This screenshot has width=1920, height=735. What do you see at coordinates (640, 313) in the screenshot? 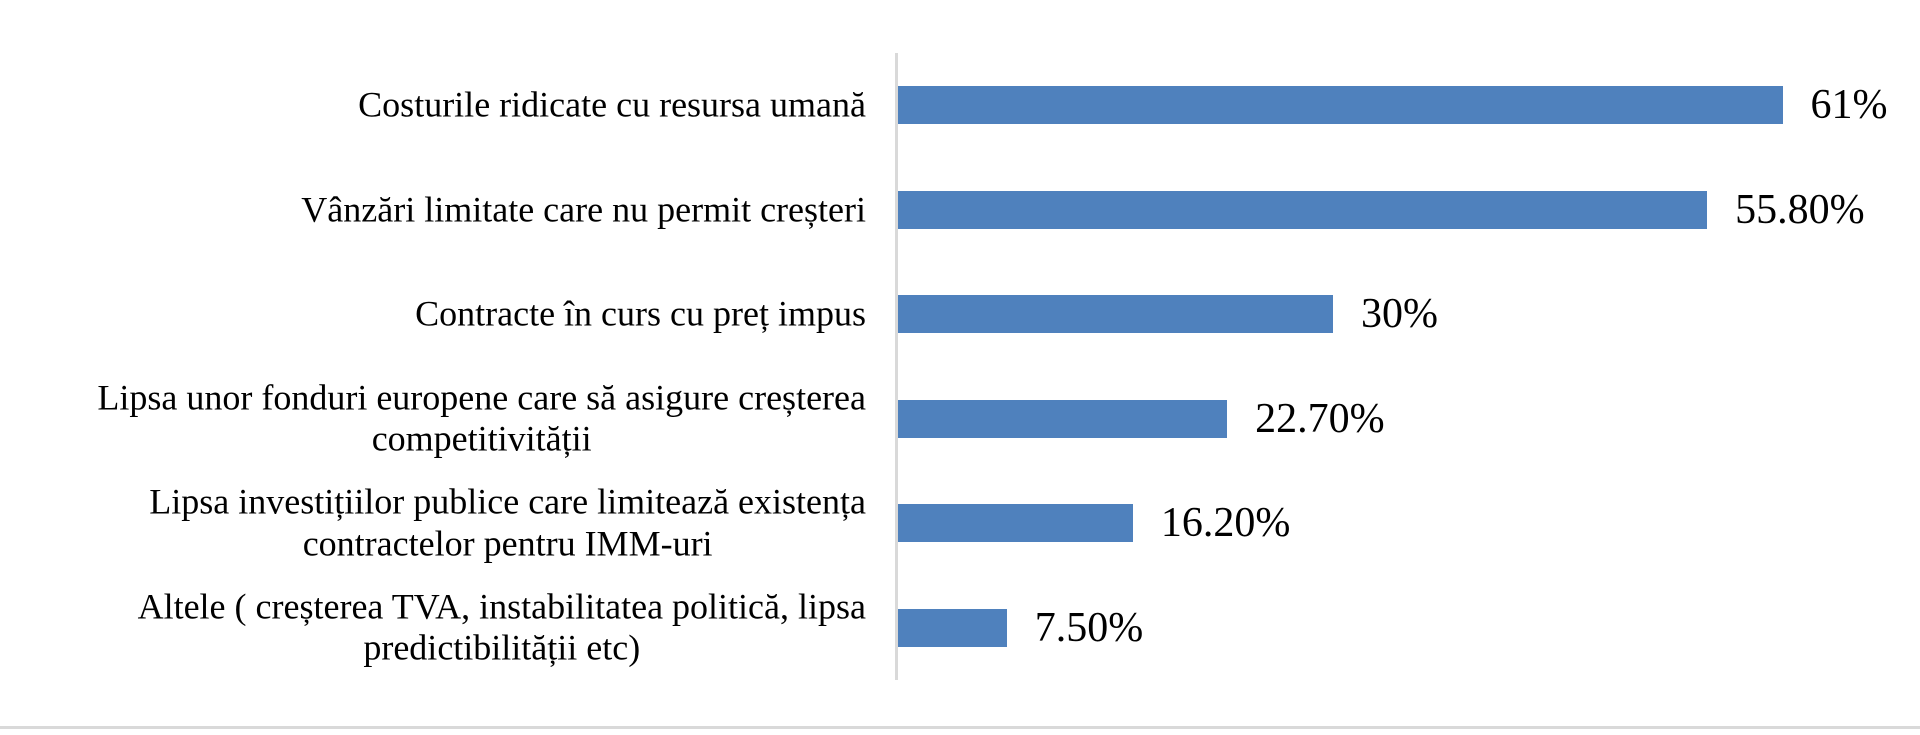
I see `category-label: Contracte în curs cu preț impus` at bounding box center [640, 313].